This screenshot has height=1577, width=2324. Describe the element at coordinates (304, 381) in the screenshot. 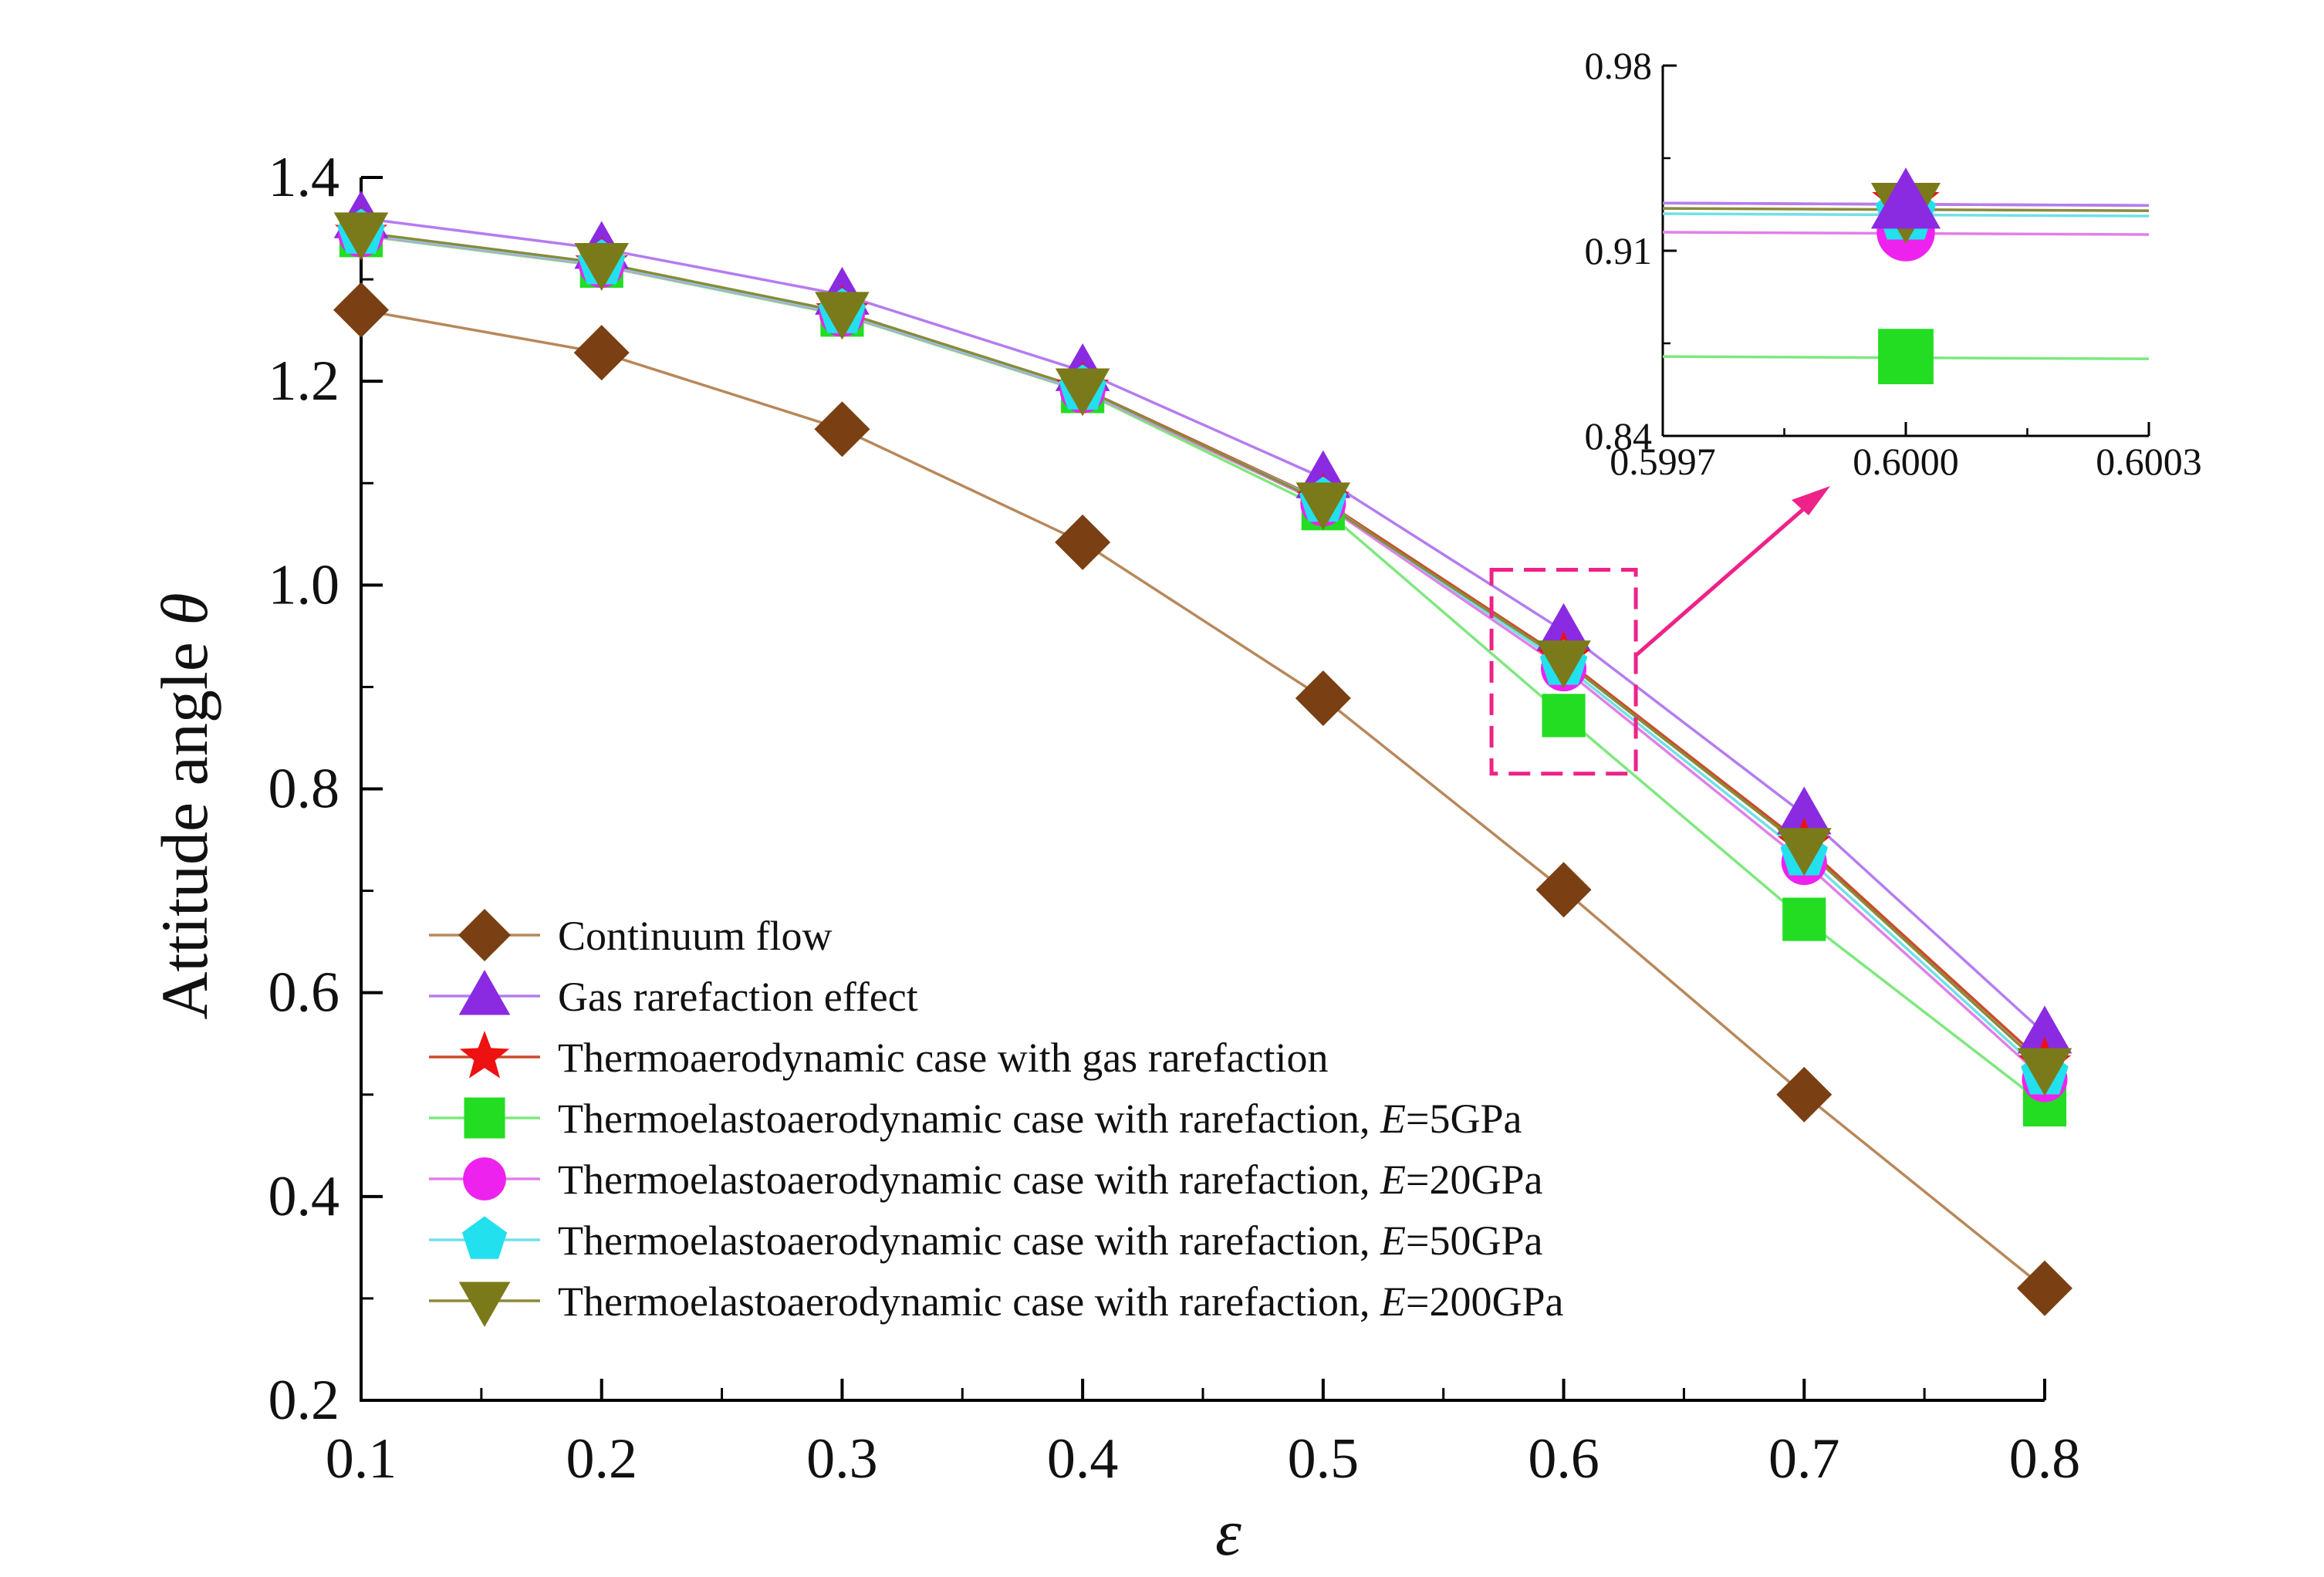

I see `y-tick-label: 1.2` at that location.